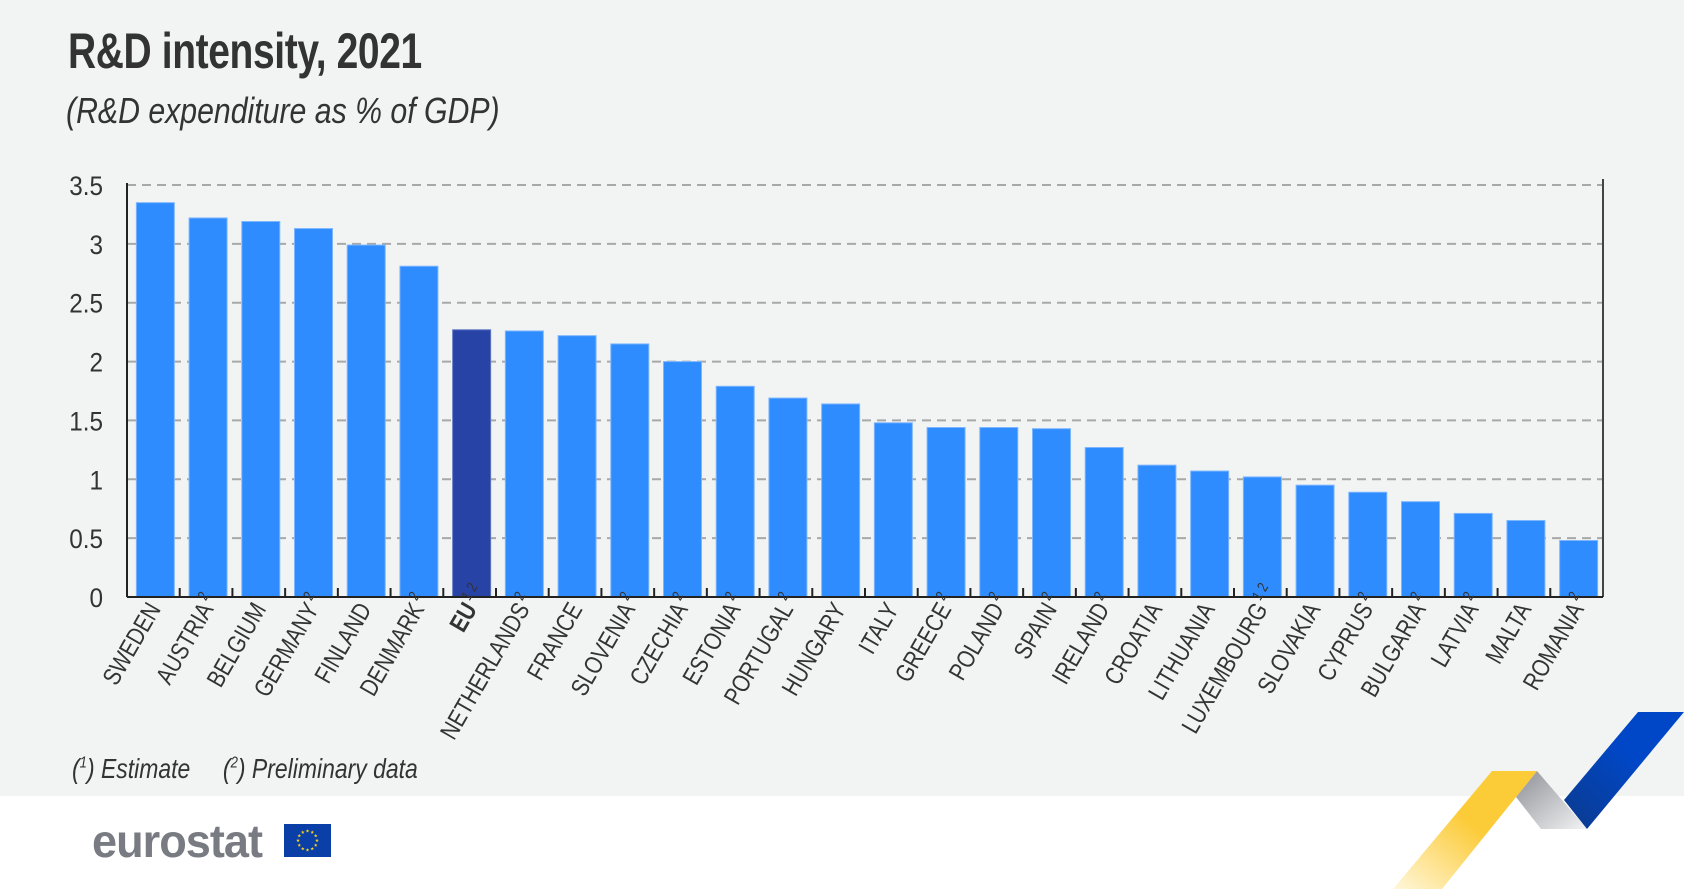 The height and width of the screenshot is (889, 1684). What do you see at coordinates (472, 463) in the screenshot?
I see `bar-eu` at bounding box center [472, 463].